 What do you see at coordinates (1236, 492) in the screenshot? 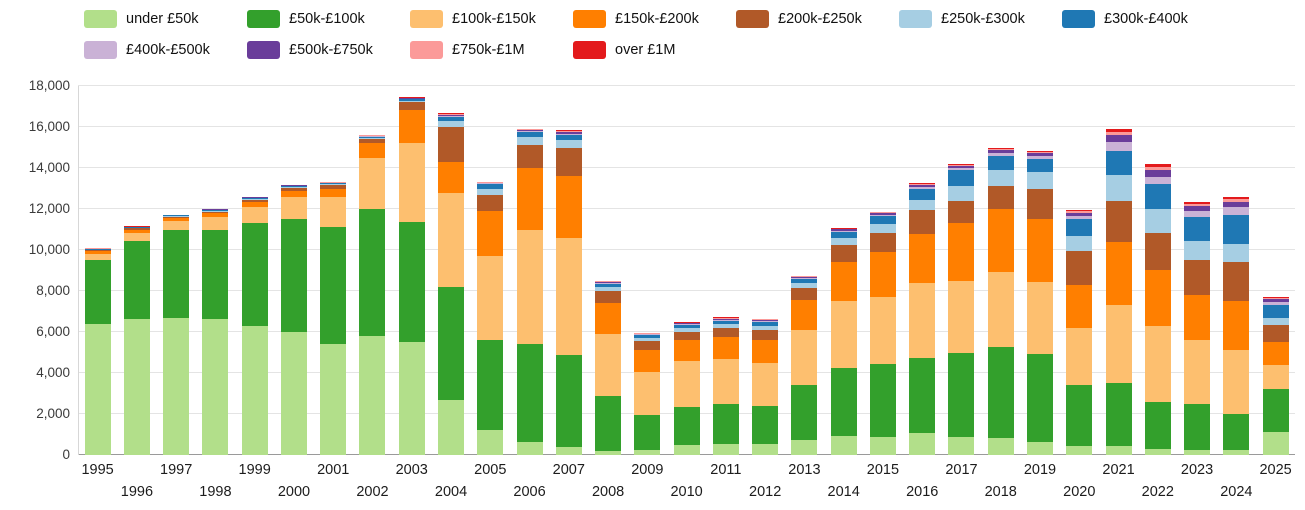
I see `x-tick-label: 2024` at bounding box center [1236, 492].